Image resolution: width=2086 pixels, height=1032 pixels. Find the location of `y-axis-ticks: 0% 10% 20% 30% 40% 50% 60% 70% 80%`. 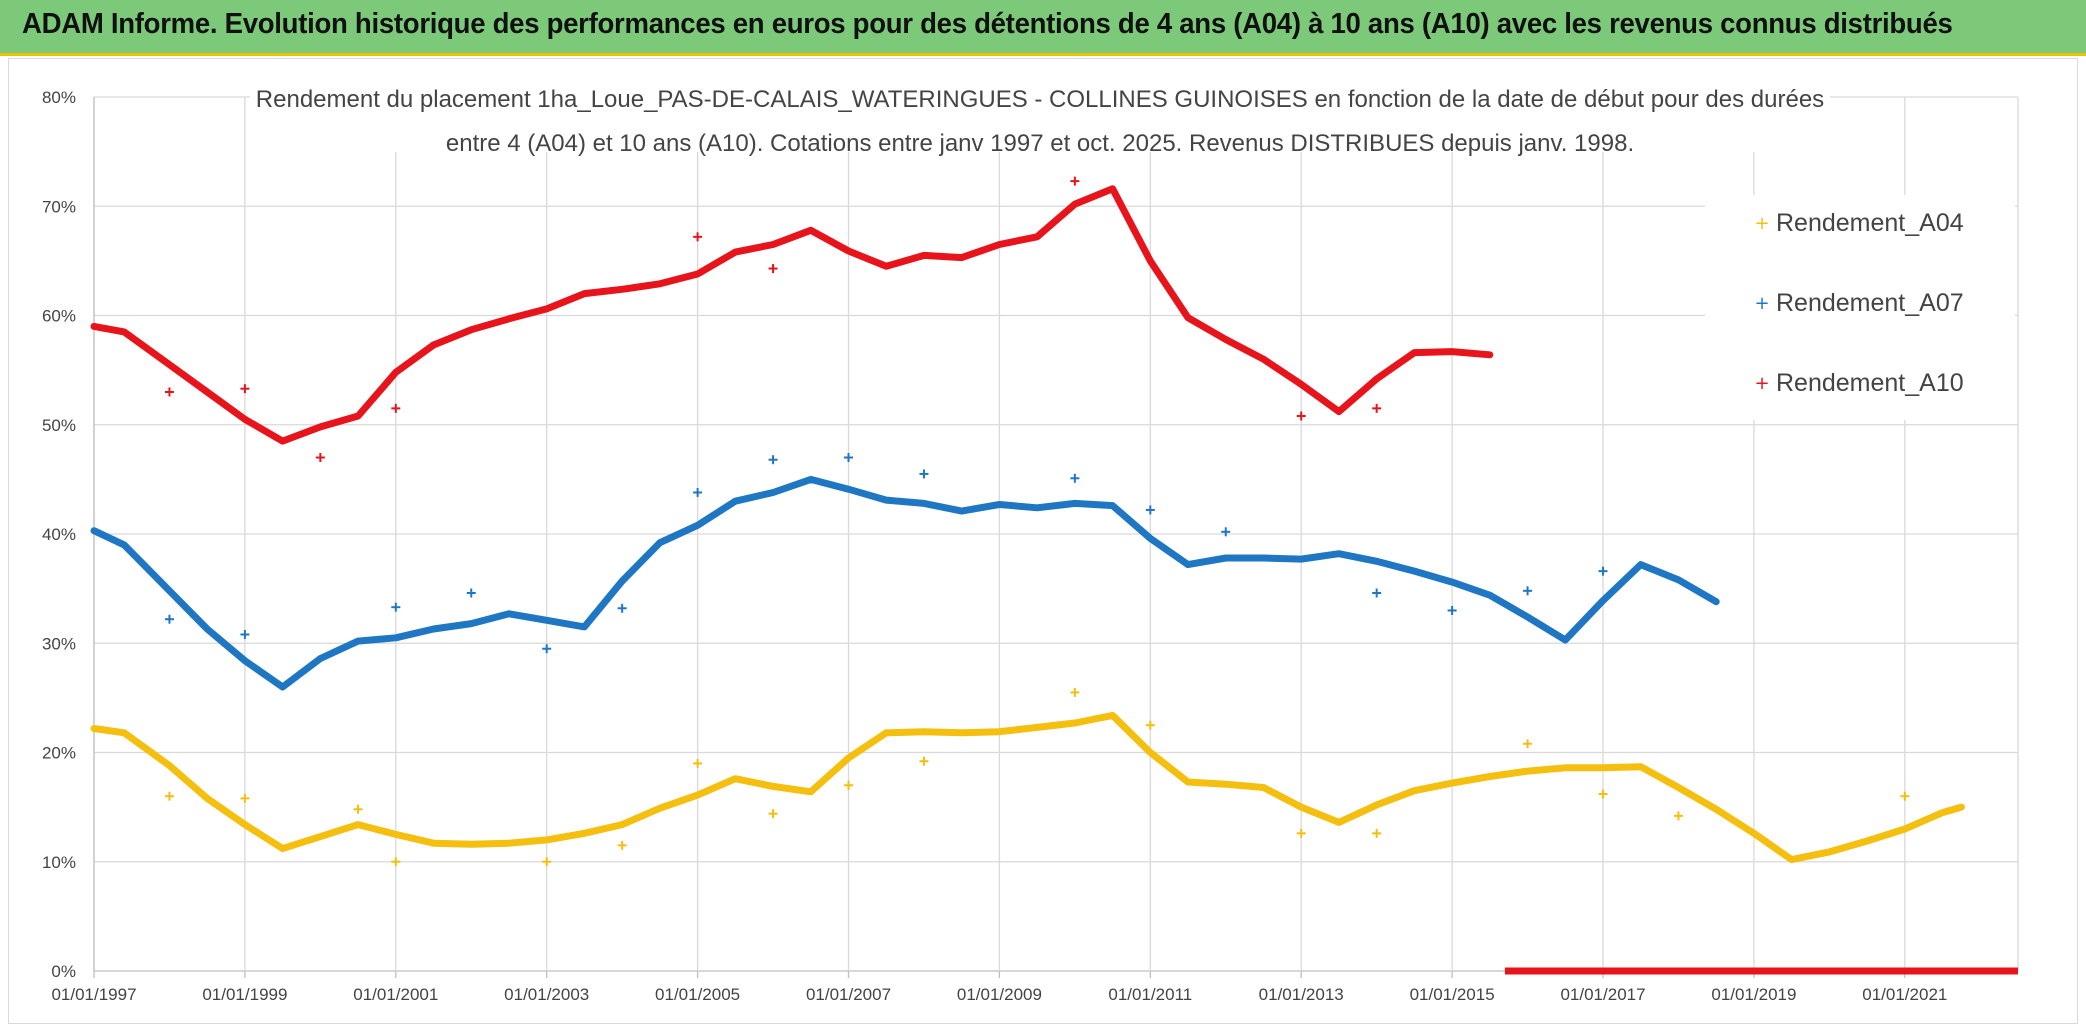

y-axis-ticks: 0% 10% 20% 30% 40% 50% 60% 70% 80% is located at coordinates (59, 534).